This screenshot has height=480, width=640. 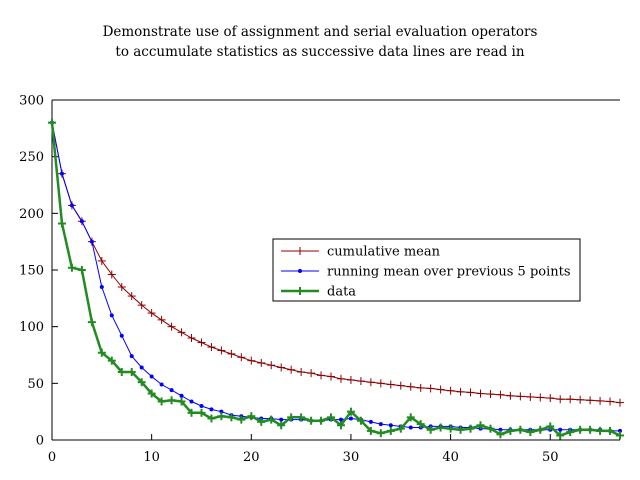 What do you see at coordinates (151, 457) in the screenshot?
I see `x-tick-label: 10` at bounding box center [151, 457].